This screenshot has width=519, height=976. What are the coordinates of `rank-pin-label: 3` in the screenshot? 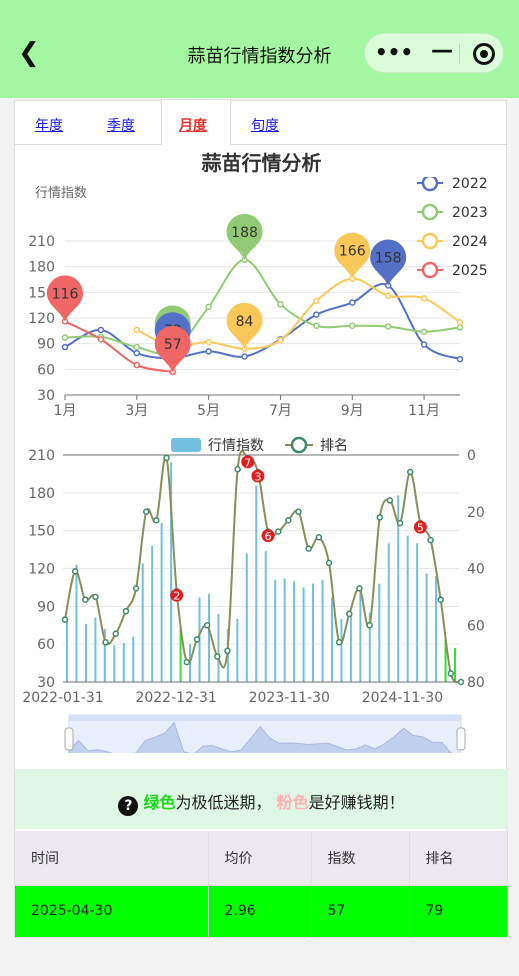 It's located at (257, 477).